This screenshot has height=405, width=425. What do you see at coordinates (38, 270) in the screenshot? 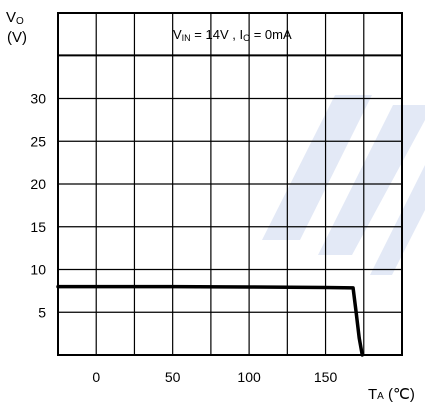
I see `y-tick-label: 10` at bounding box center [38, 270].